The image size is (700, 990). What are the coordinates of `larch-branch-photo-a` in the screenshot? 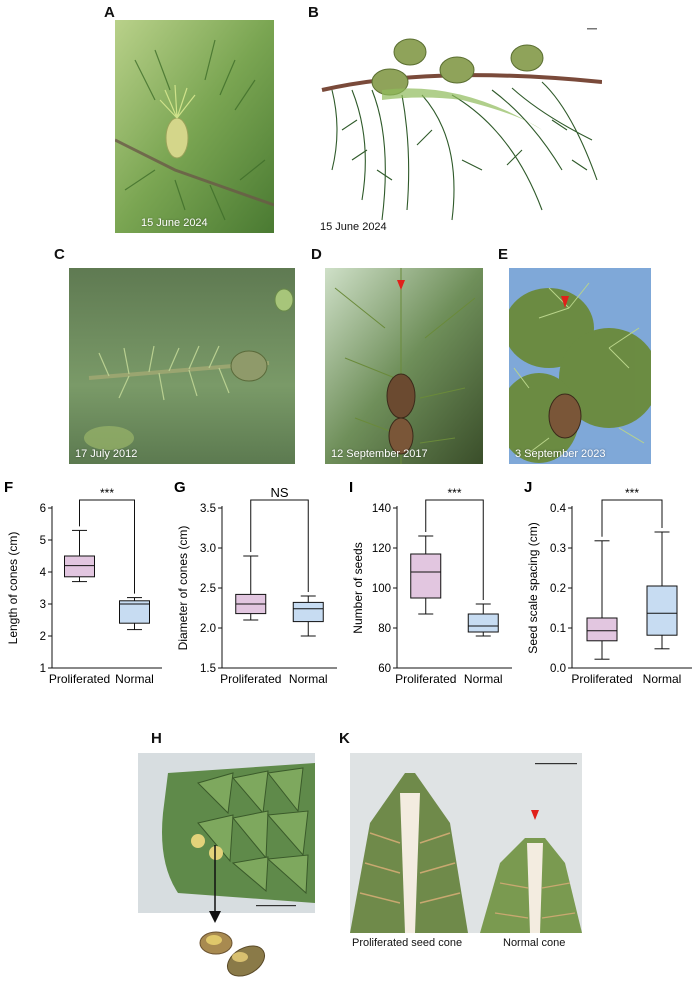 It's located at (194, 126).